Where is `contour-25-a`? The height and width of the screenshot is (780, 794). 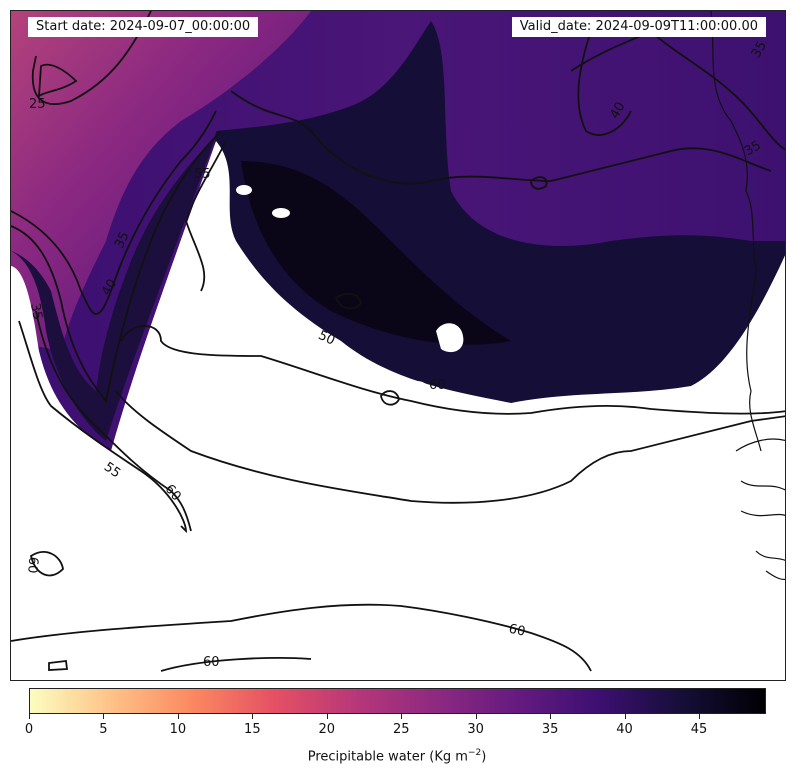 contour-25-a is located at coordinates (91, 58).